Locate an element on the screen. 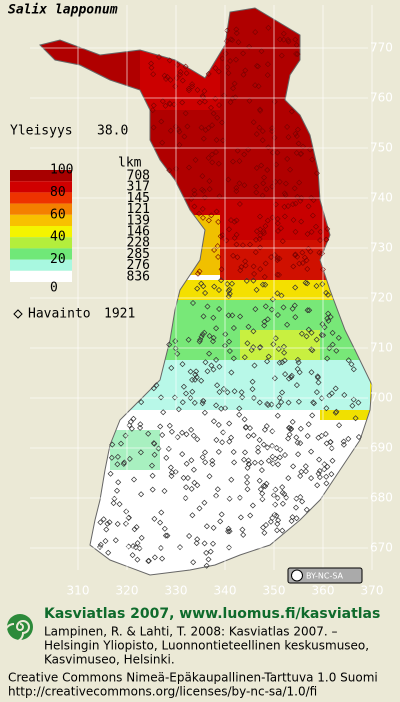 This screenshot has width=400, height=702. legend-count: 836 is located at coordinates (138, 276).